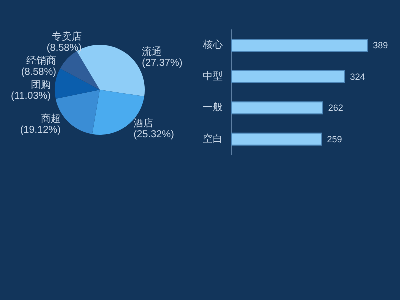 Image resolution: width=400 pixels, height=300 pixels. What do you see at coordinates (31, 96) in the screenshot?
I see `data-label: (11.03%)` at bounding box center [31, 96].